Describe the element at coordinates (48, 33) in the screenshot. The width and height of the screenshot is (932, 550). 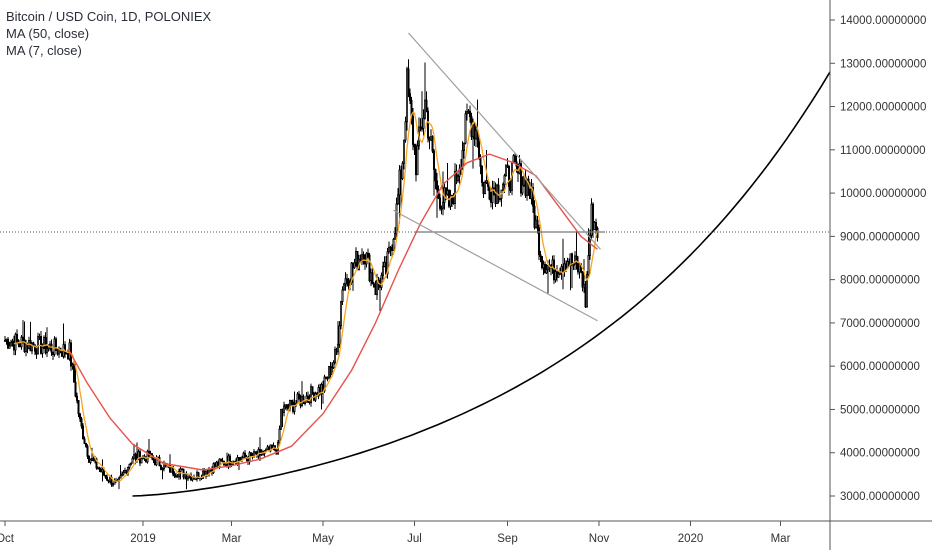
I see `legend-ma50: MA (50, close)` at that location.